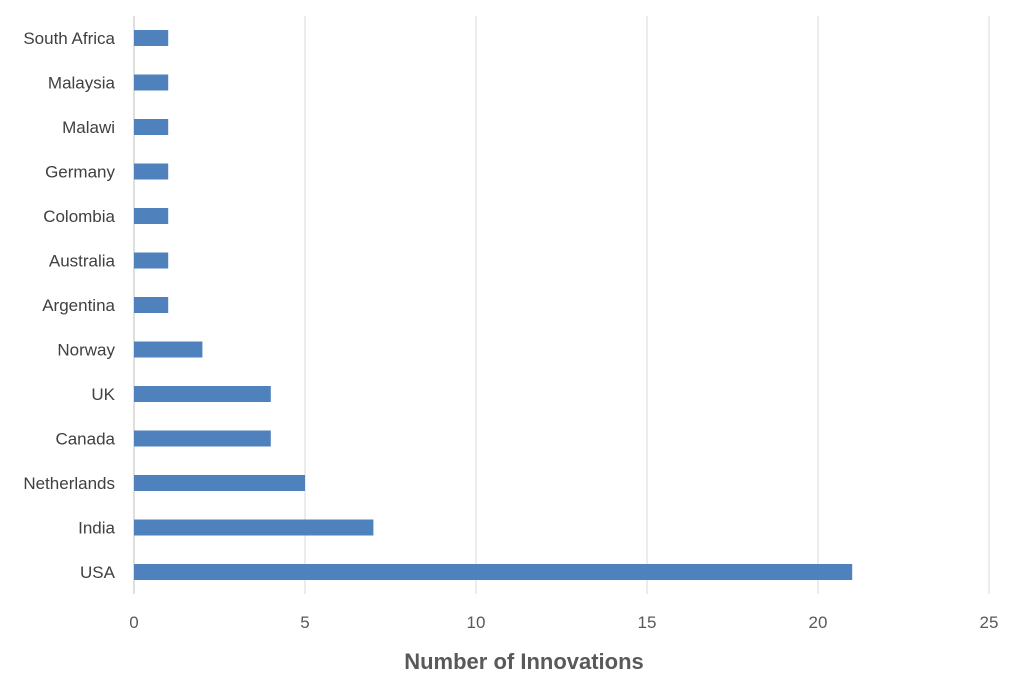 Image resolution: width=1020 pixels, height=688 pixels. I want to click on bar-malawi, so click(151, 127).